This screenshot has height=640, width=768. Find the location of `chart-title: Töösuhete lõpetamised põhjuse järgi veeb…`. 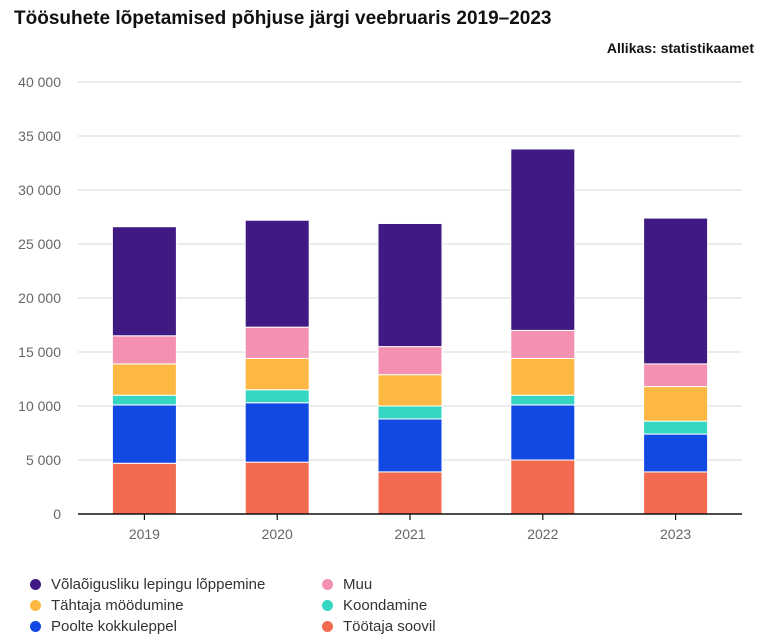

chart-title: Töösuhete lõpetamised põhjuse järgi veeb… is located at coordinates (283, 18).